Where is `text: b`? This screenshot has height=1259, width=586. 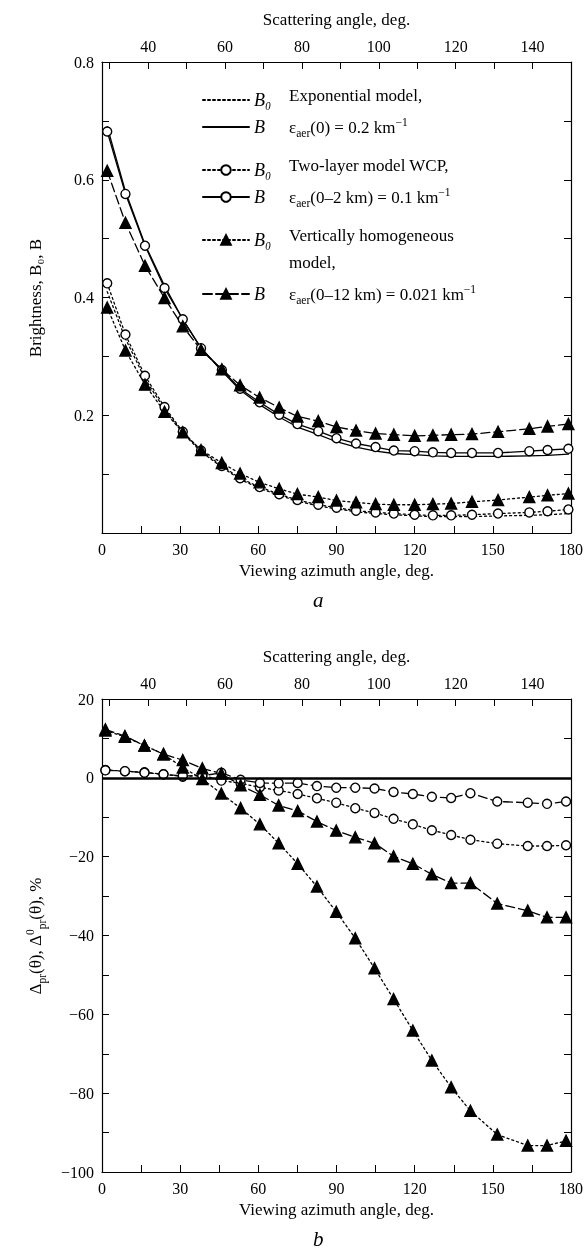
text: b is located at coordinates (318, 1239).